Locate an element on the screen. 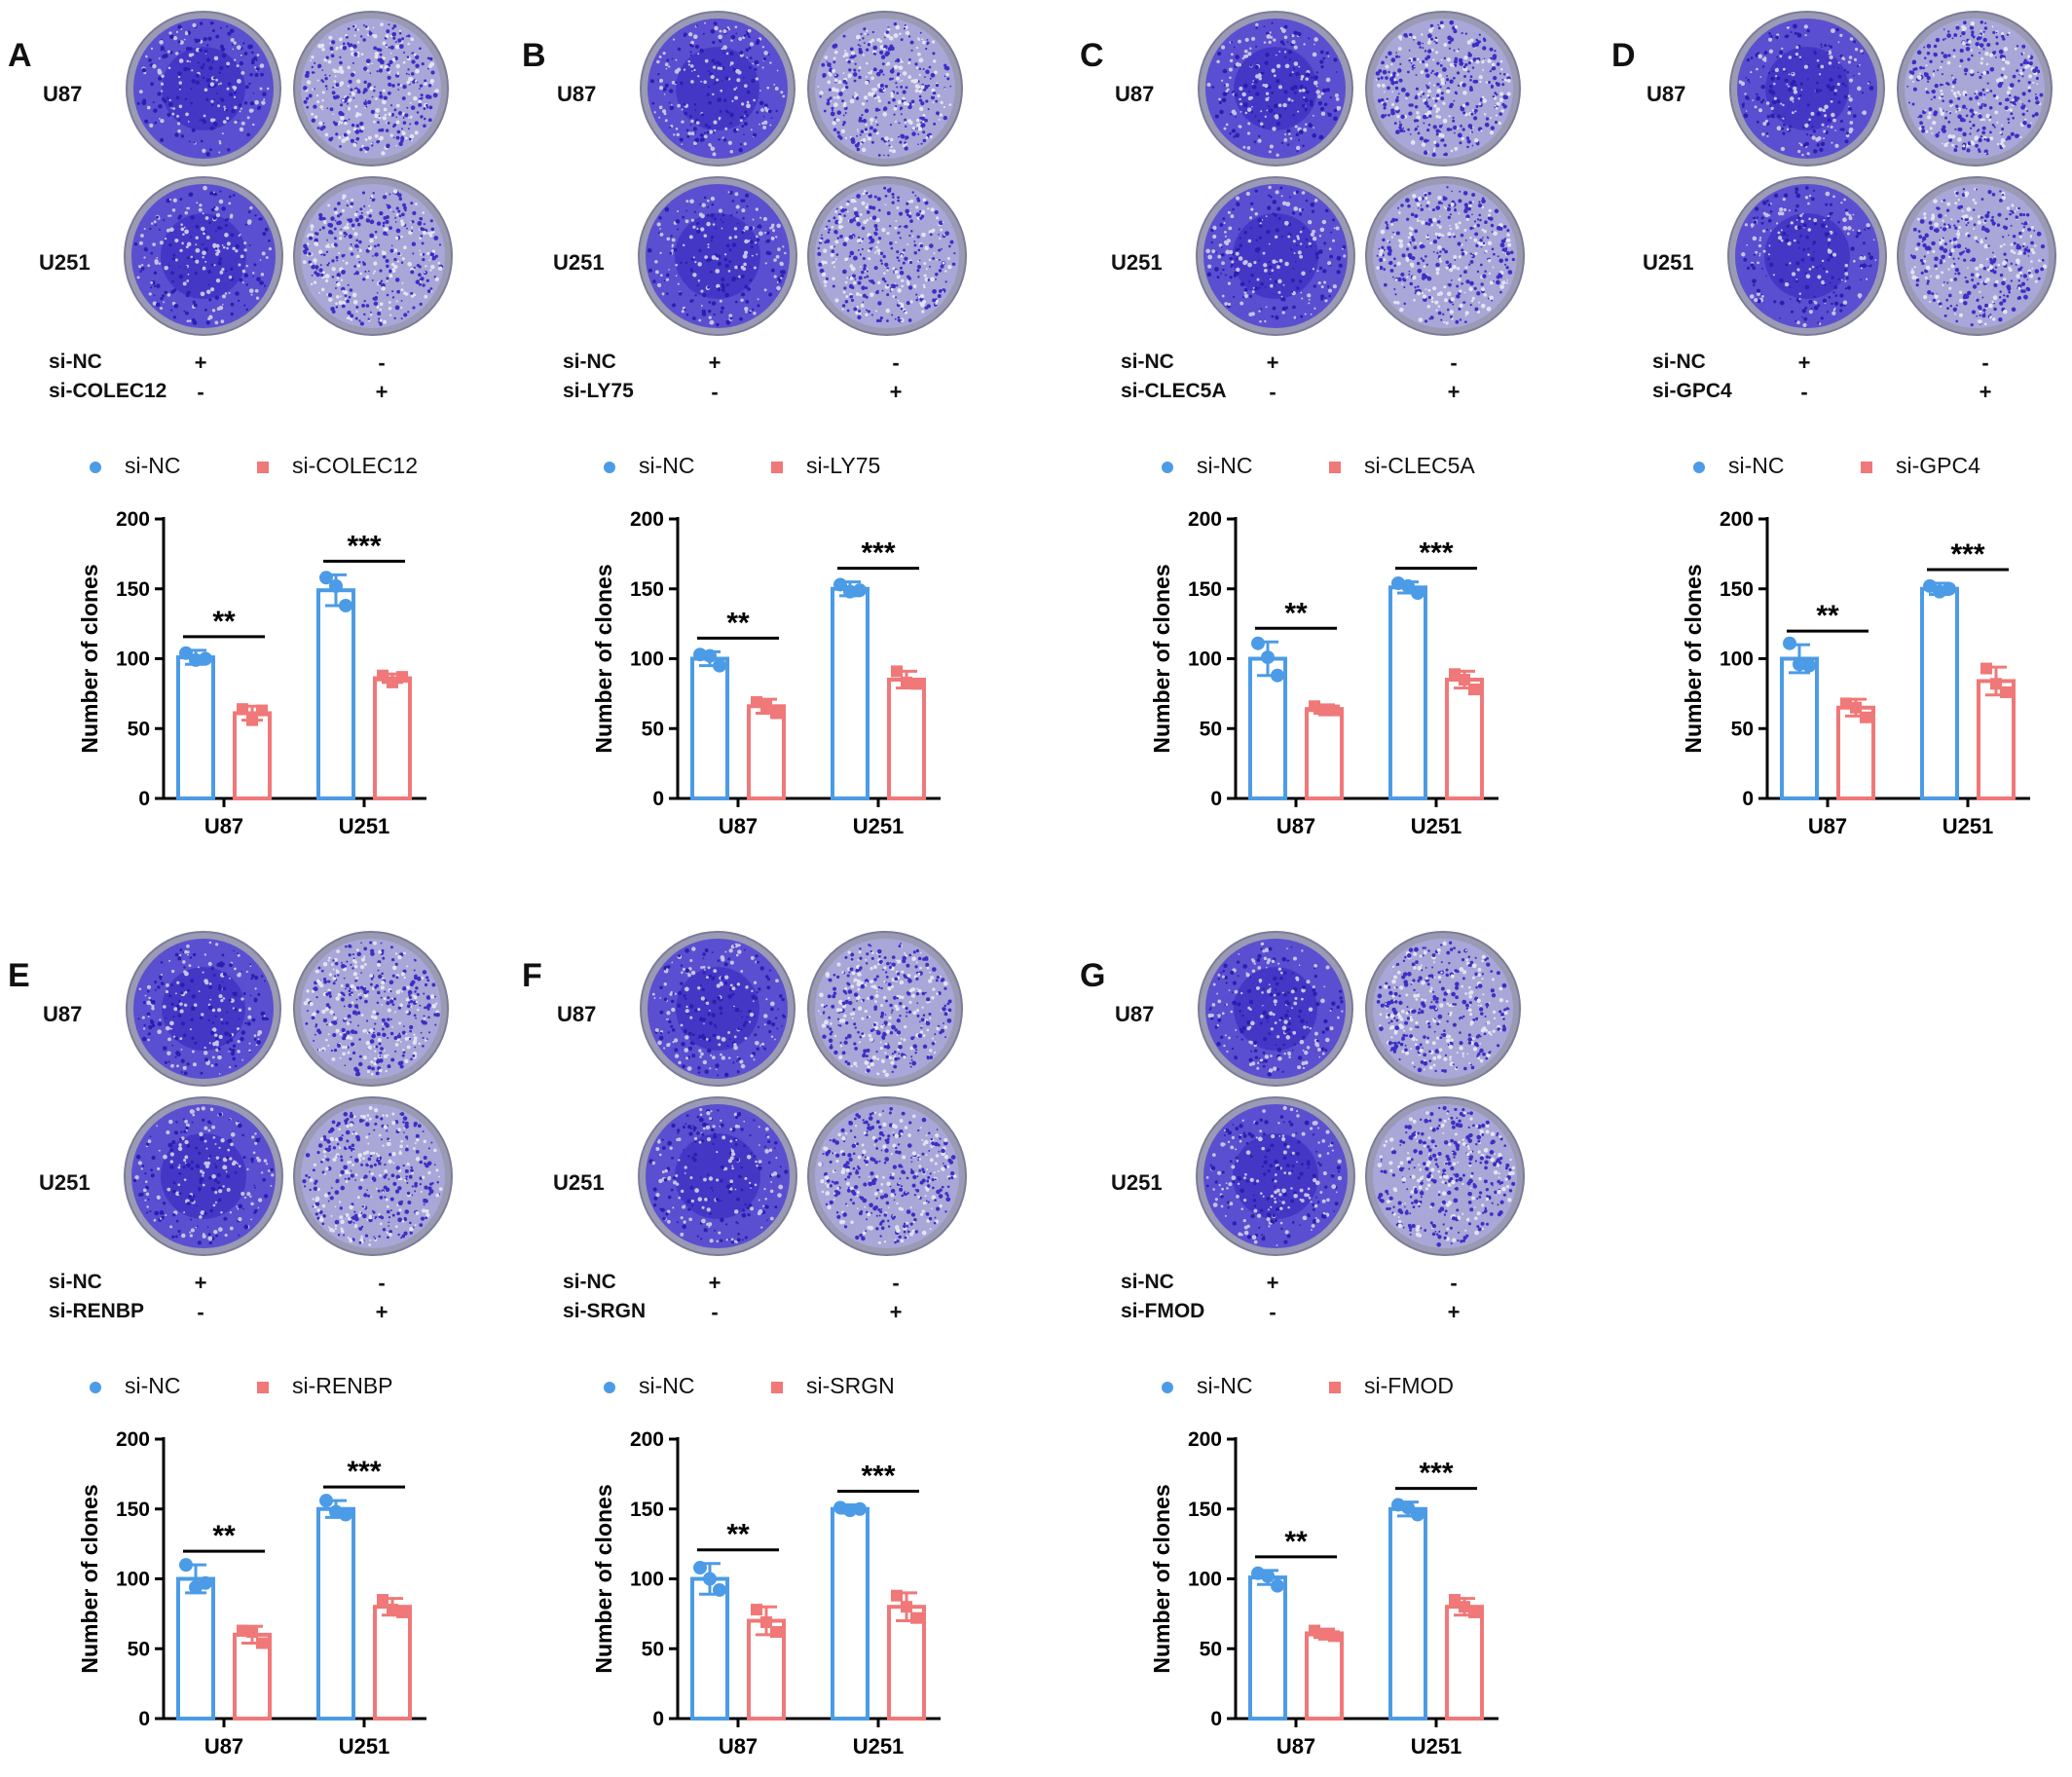  panel-letter: A is located at coordinates (20, 56).